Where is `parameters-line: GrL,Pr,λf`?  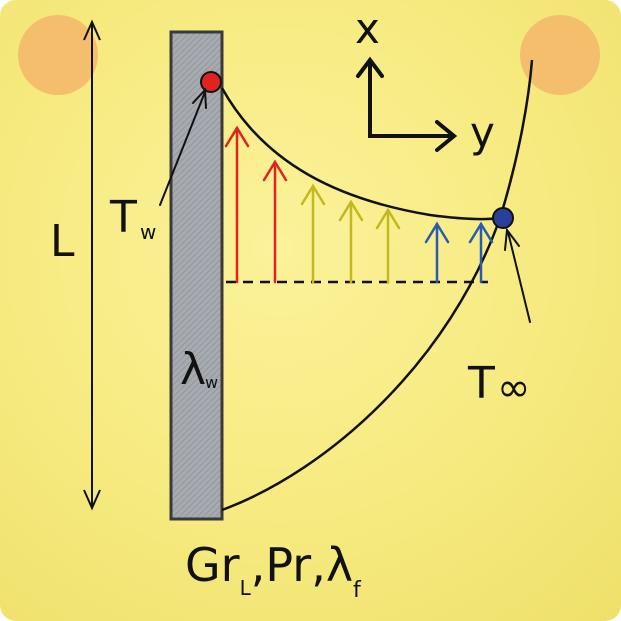
parameters-line: GrL,Pr,λf is located at coordinates (273, 572).